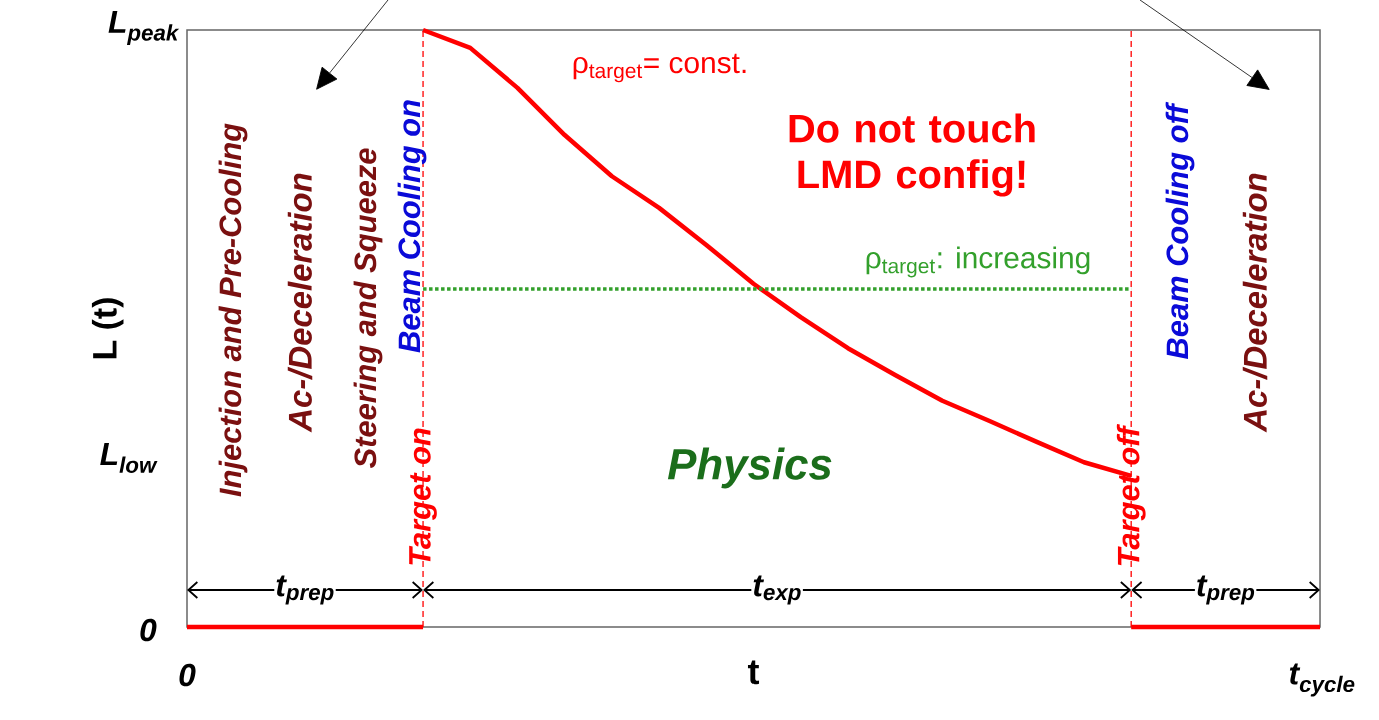 The width and height of the screenshot is (1379, 720). What do you see at coordinates (1131, 495) in the screenshot?
I see `annotation: Target off` at bounding box center [1131, 495].